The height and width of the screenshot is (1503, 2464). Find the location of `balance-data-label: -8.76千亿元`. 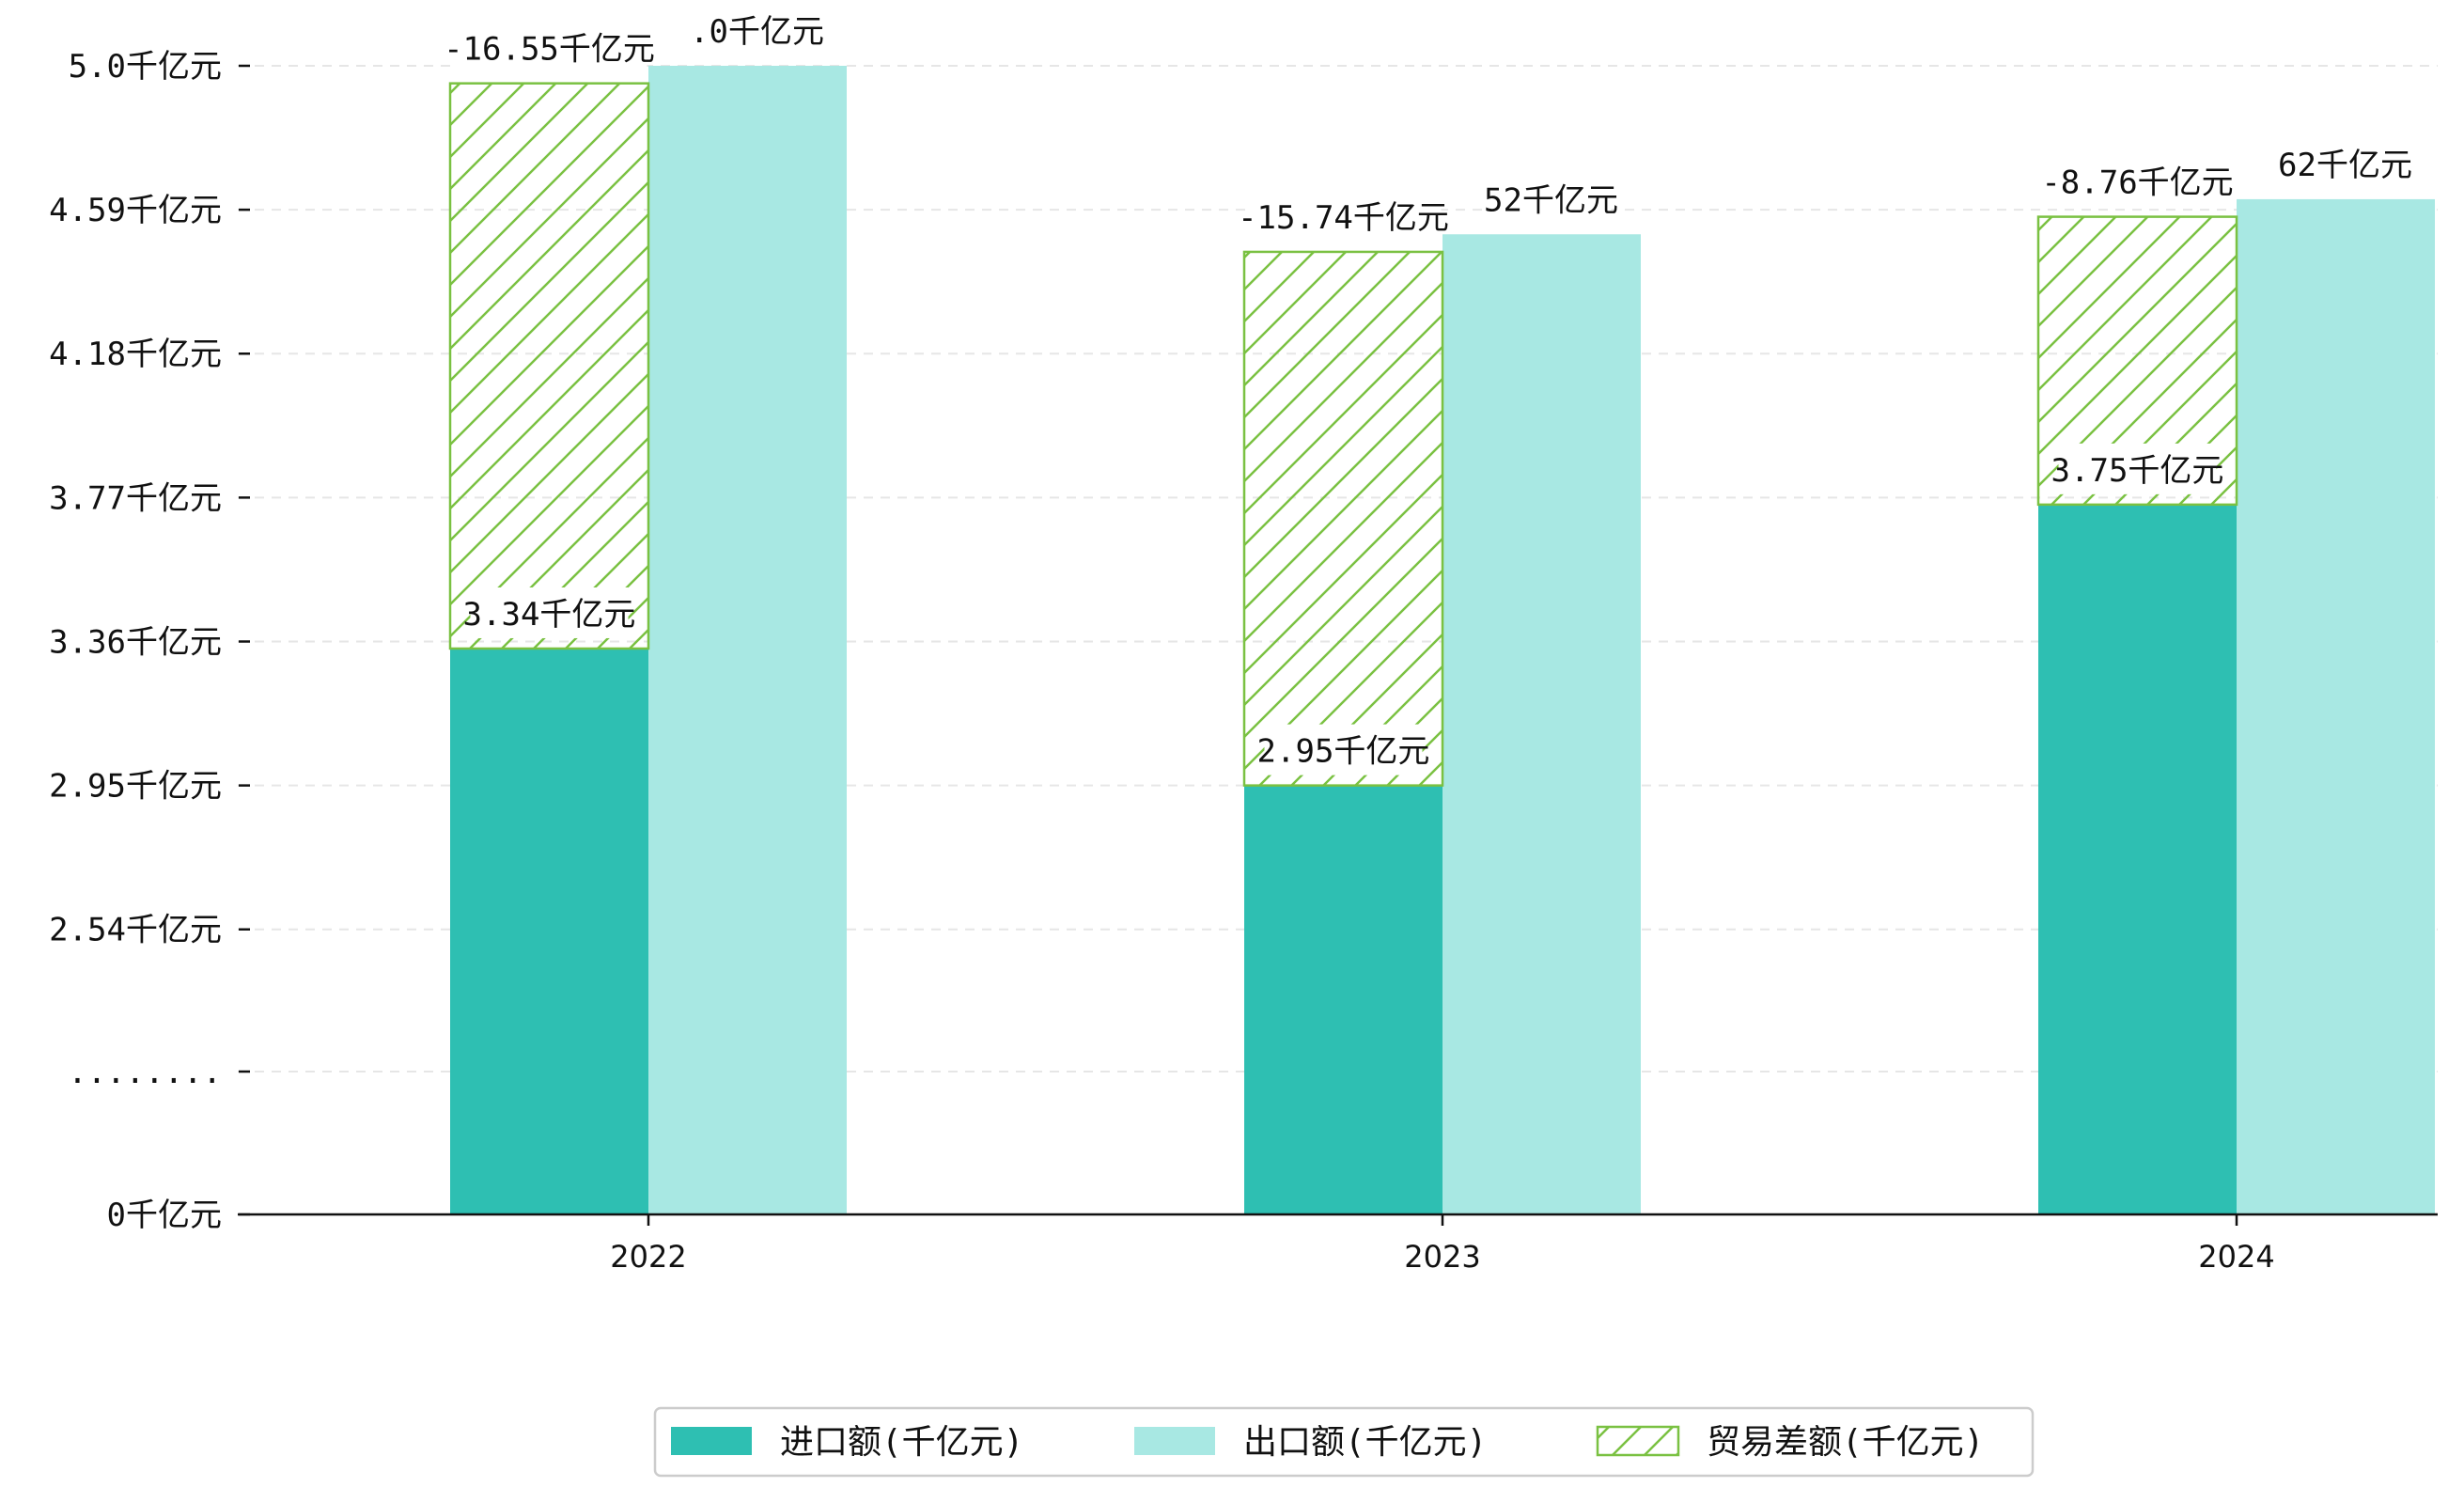

balance-data-label: -8.76千亿元 is located at coordinates (2137, 183).